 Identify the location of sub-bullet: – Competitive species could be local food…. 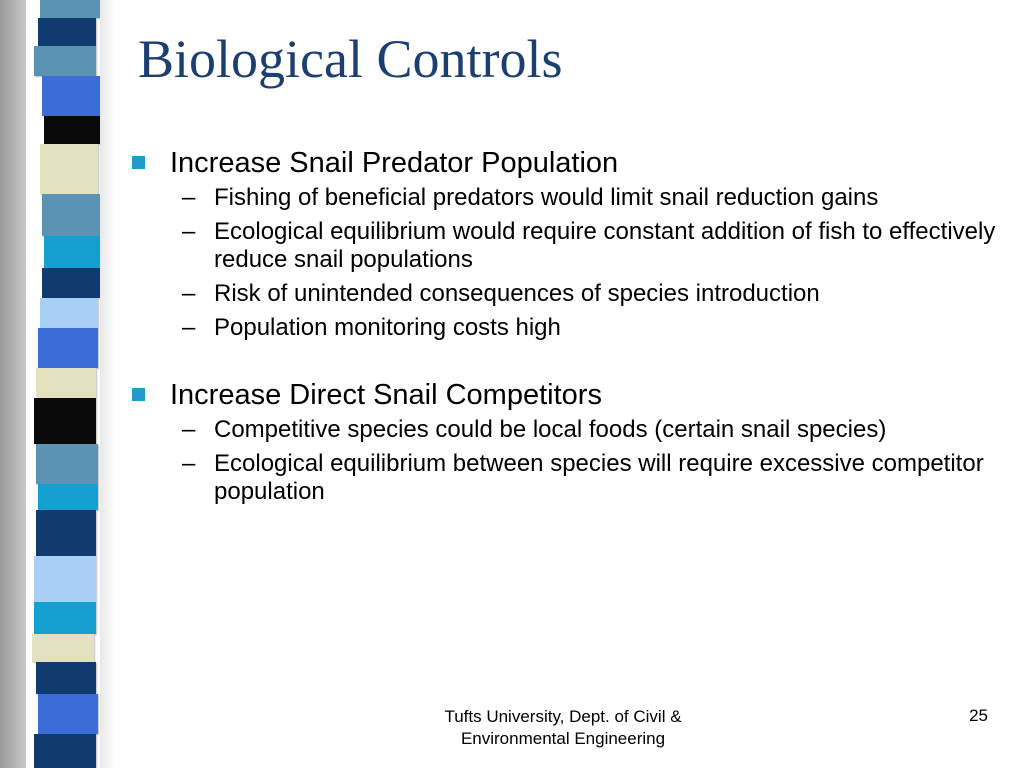
(565, 430).